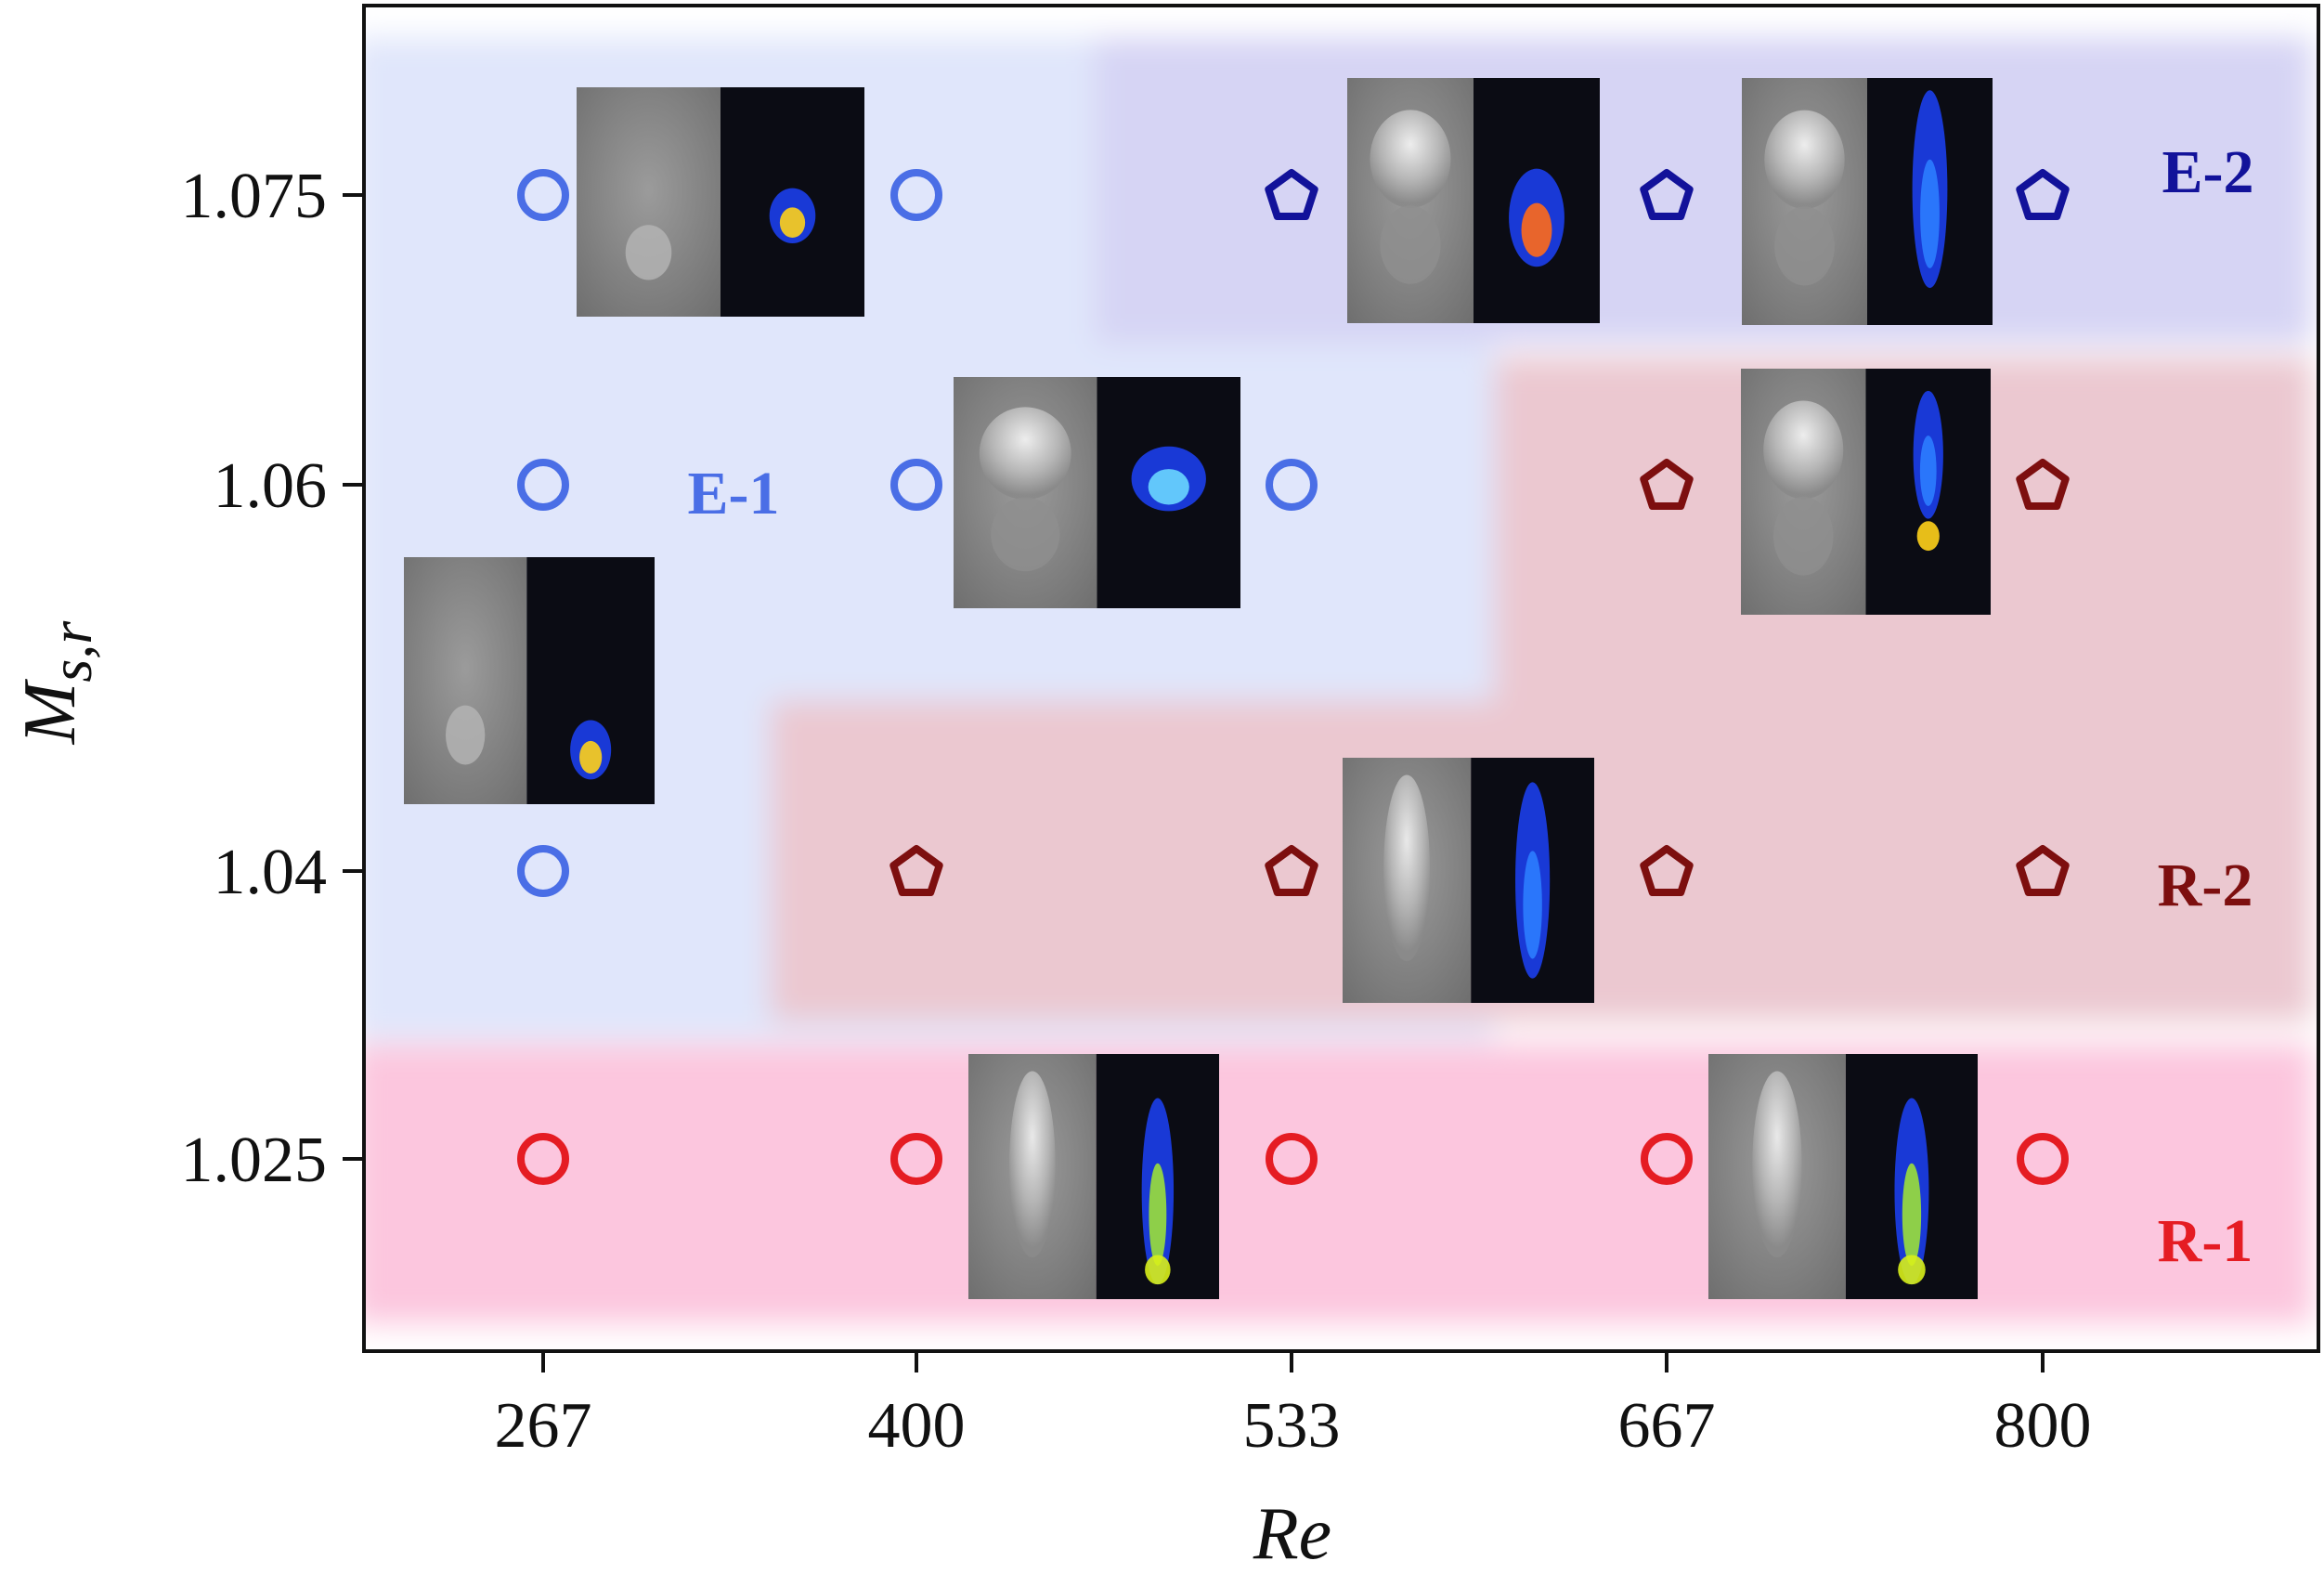 Image resolution: width=2324 pixels, height=1587 pixels. What do you see at coordinates (1338, 1184) in the screenshot?
I see `region-r1-fill` at bounding box center [1338, 1184].